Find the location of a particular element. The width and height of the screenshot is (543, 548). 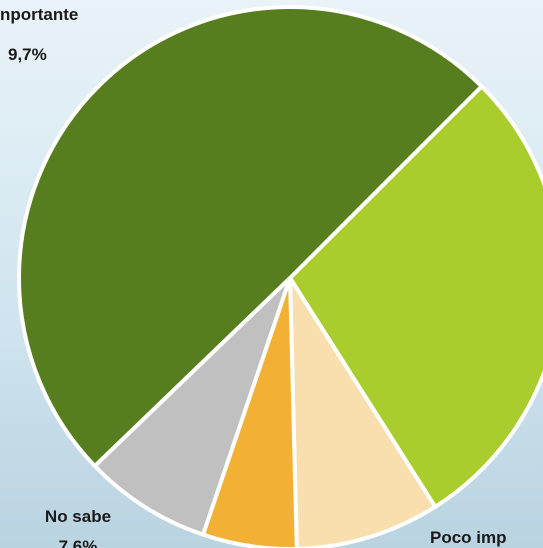

annotation: 9,7% is located at coordinates (27, 54).